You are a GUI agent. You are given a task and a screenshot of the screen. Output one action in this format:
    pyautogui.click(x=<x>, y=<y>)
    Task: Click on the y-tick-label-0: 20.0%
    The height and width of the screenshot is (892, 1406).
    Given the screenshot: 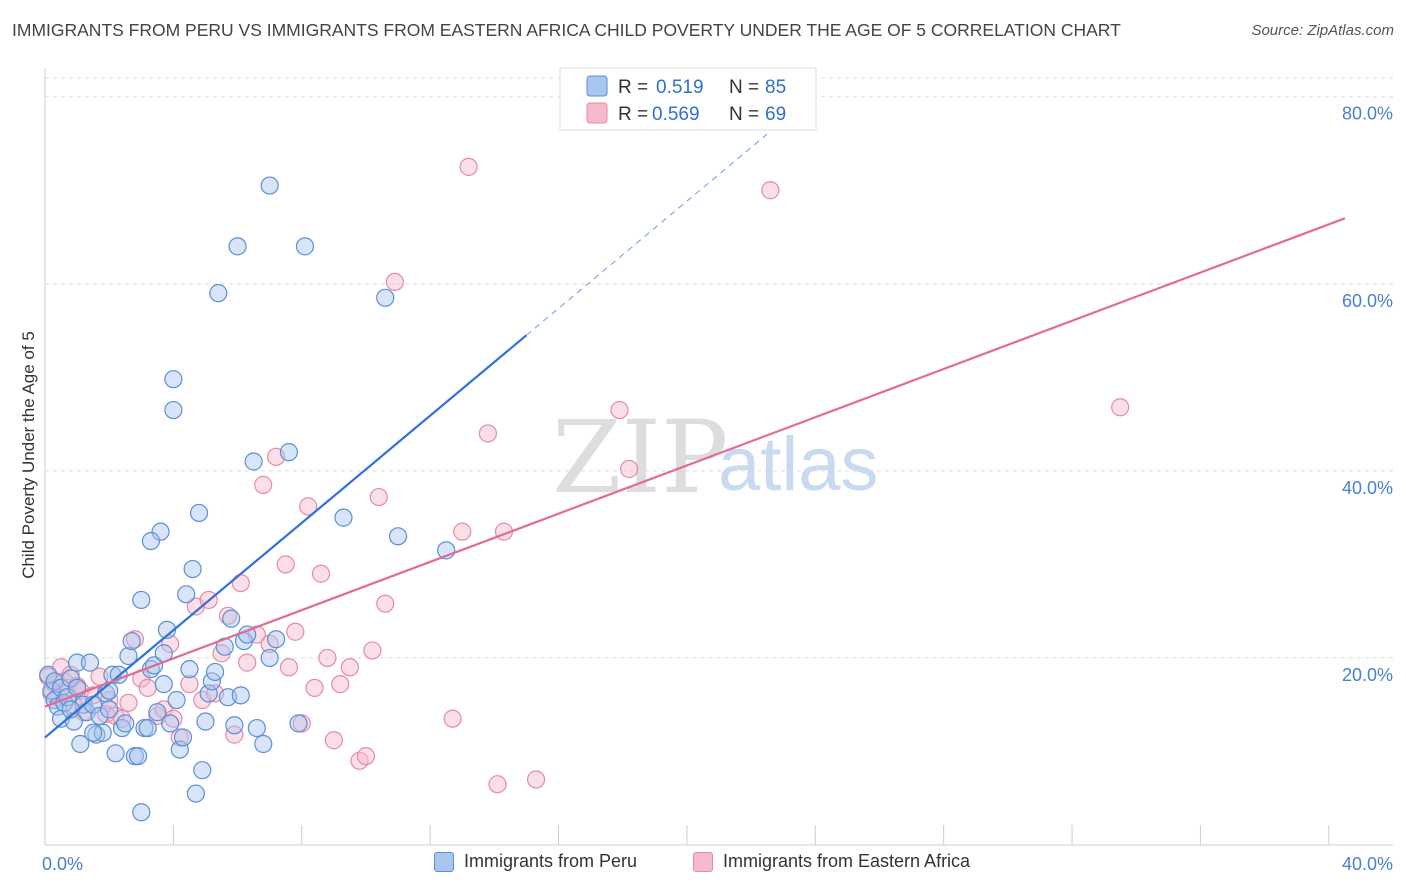 What is the action you would take?
    pyautogui.click(x=1367, y=675)
    